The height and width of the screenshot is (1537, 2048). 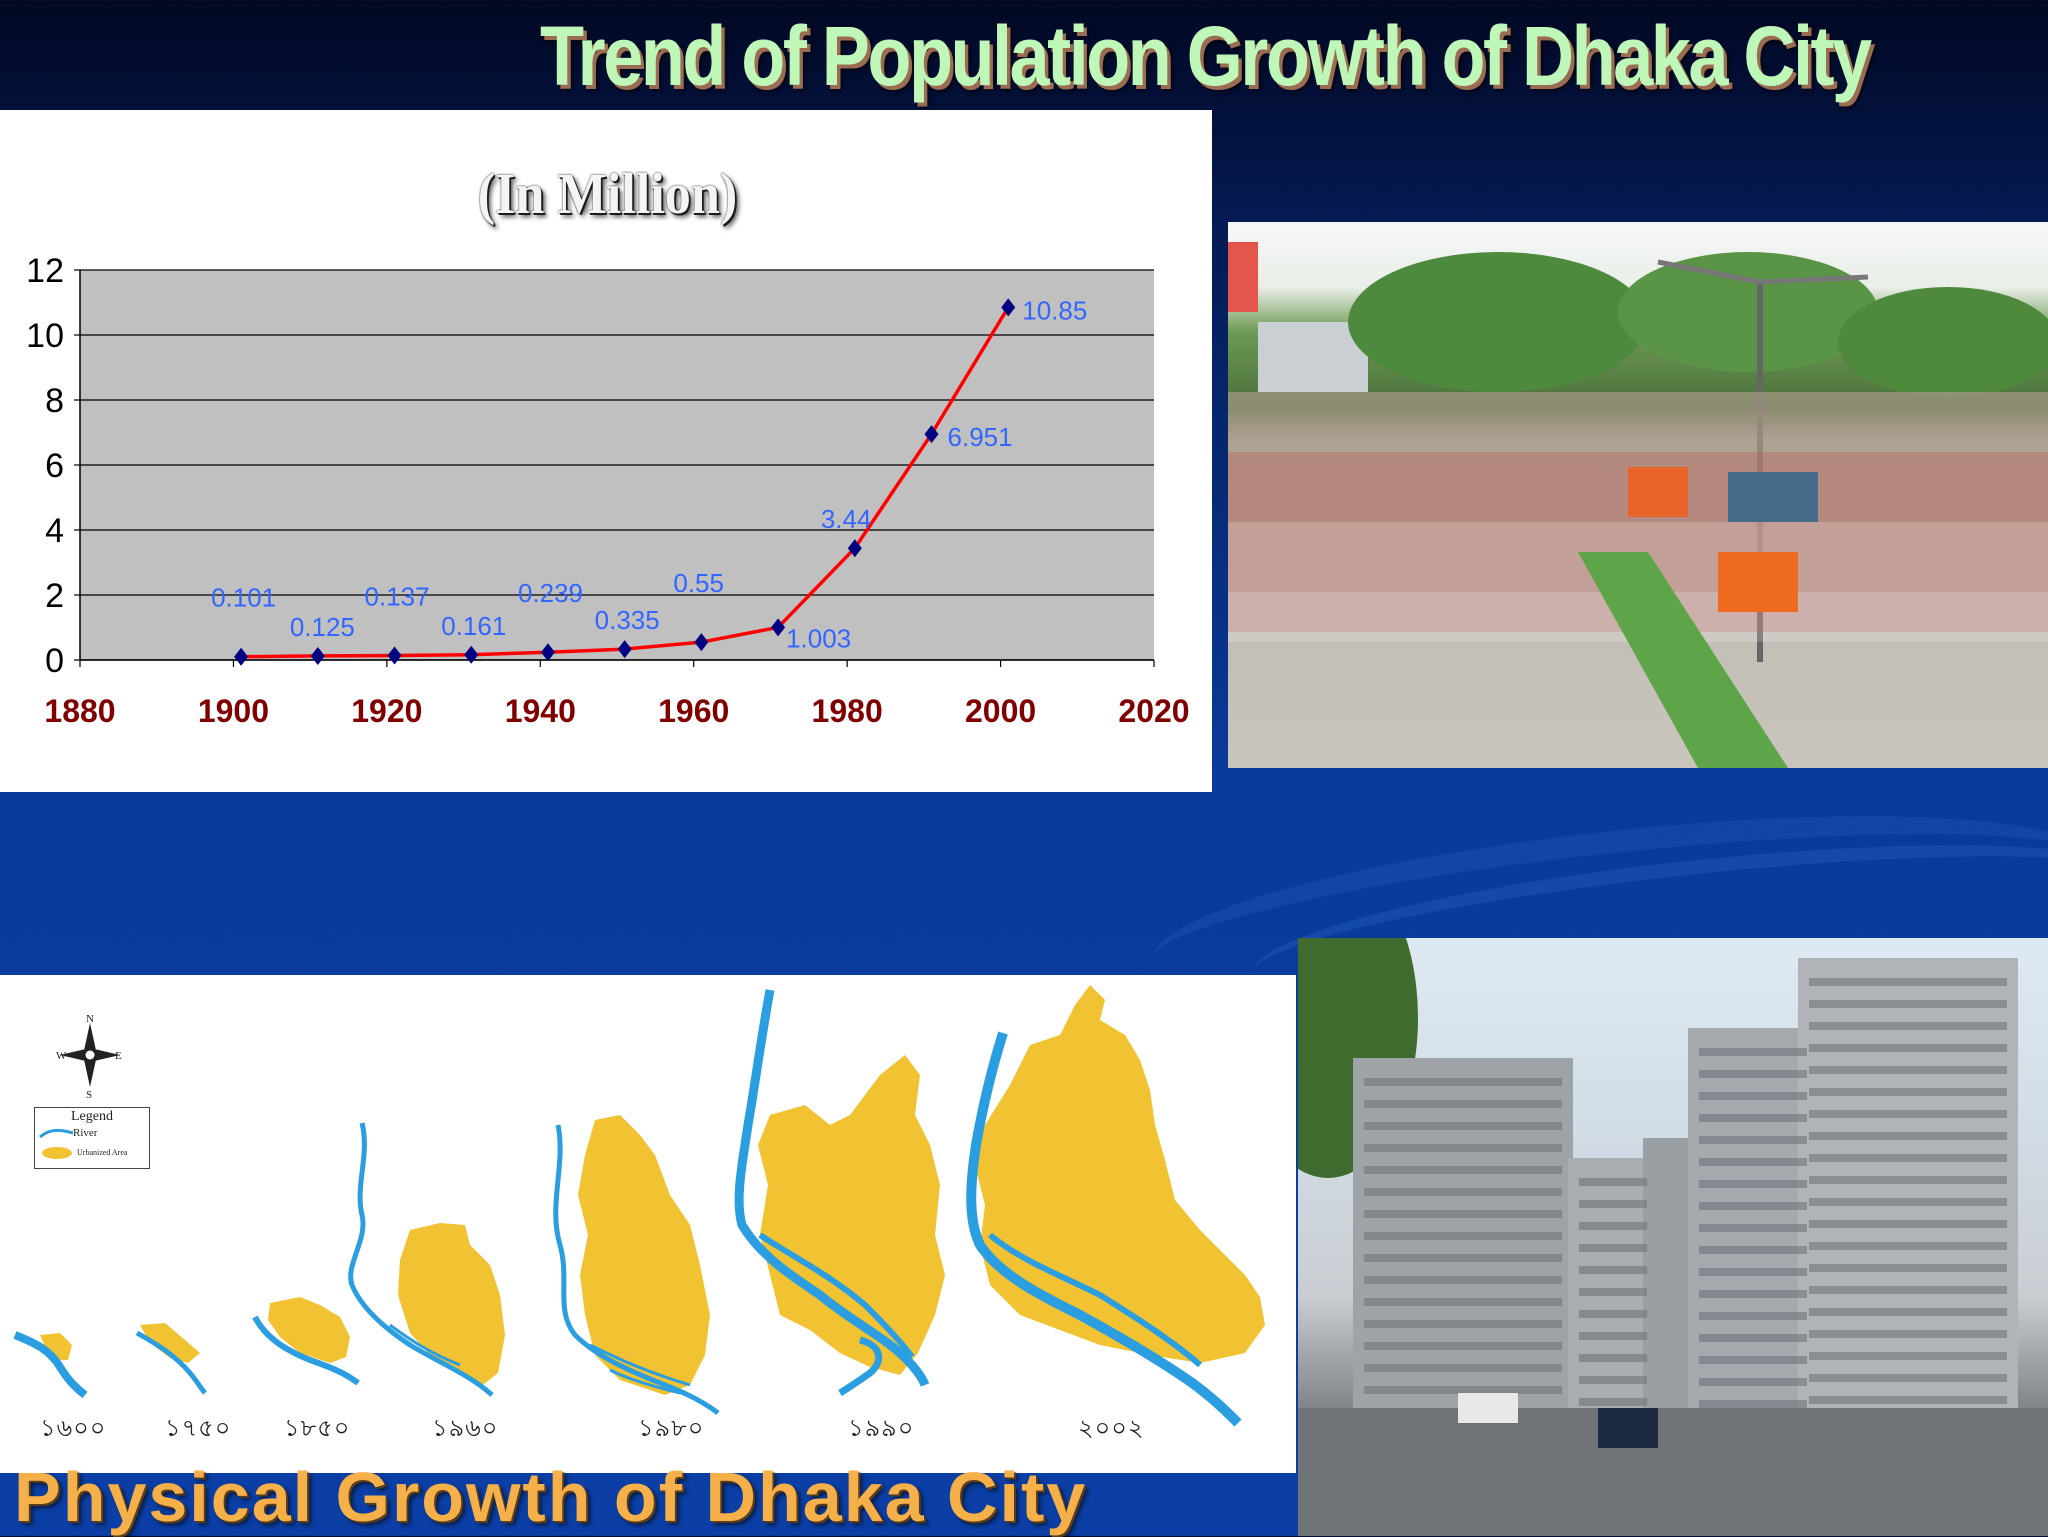 I want to click on map-legend: Legend River Urbanized Area, so click(x=92, y=1138).